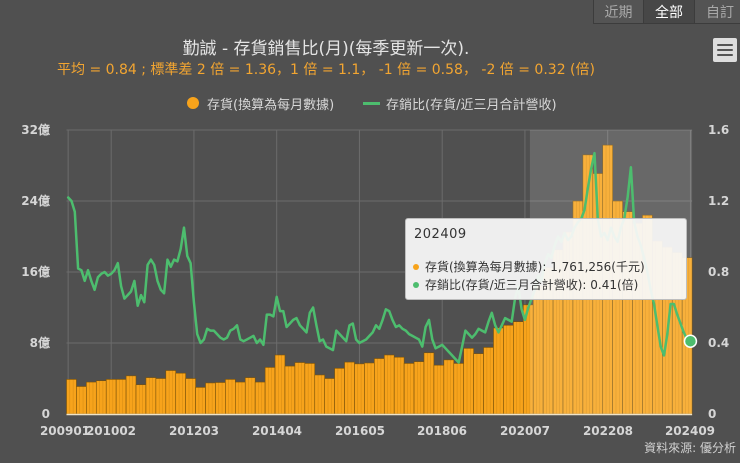  What do you see at coordinates (442, 431) in the screenshot?
I see `x-axis-label: 201806` at bounding box center [442, 431].